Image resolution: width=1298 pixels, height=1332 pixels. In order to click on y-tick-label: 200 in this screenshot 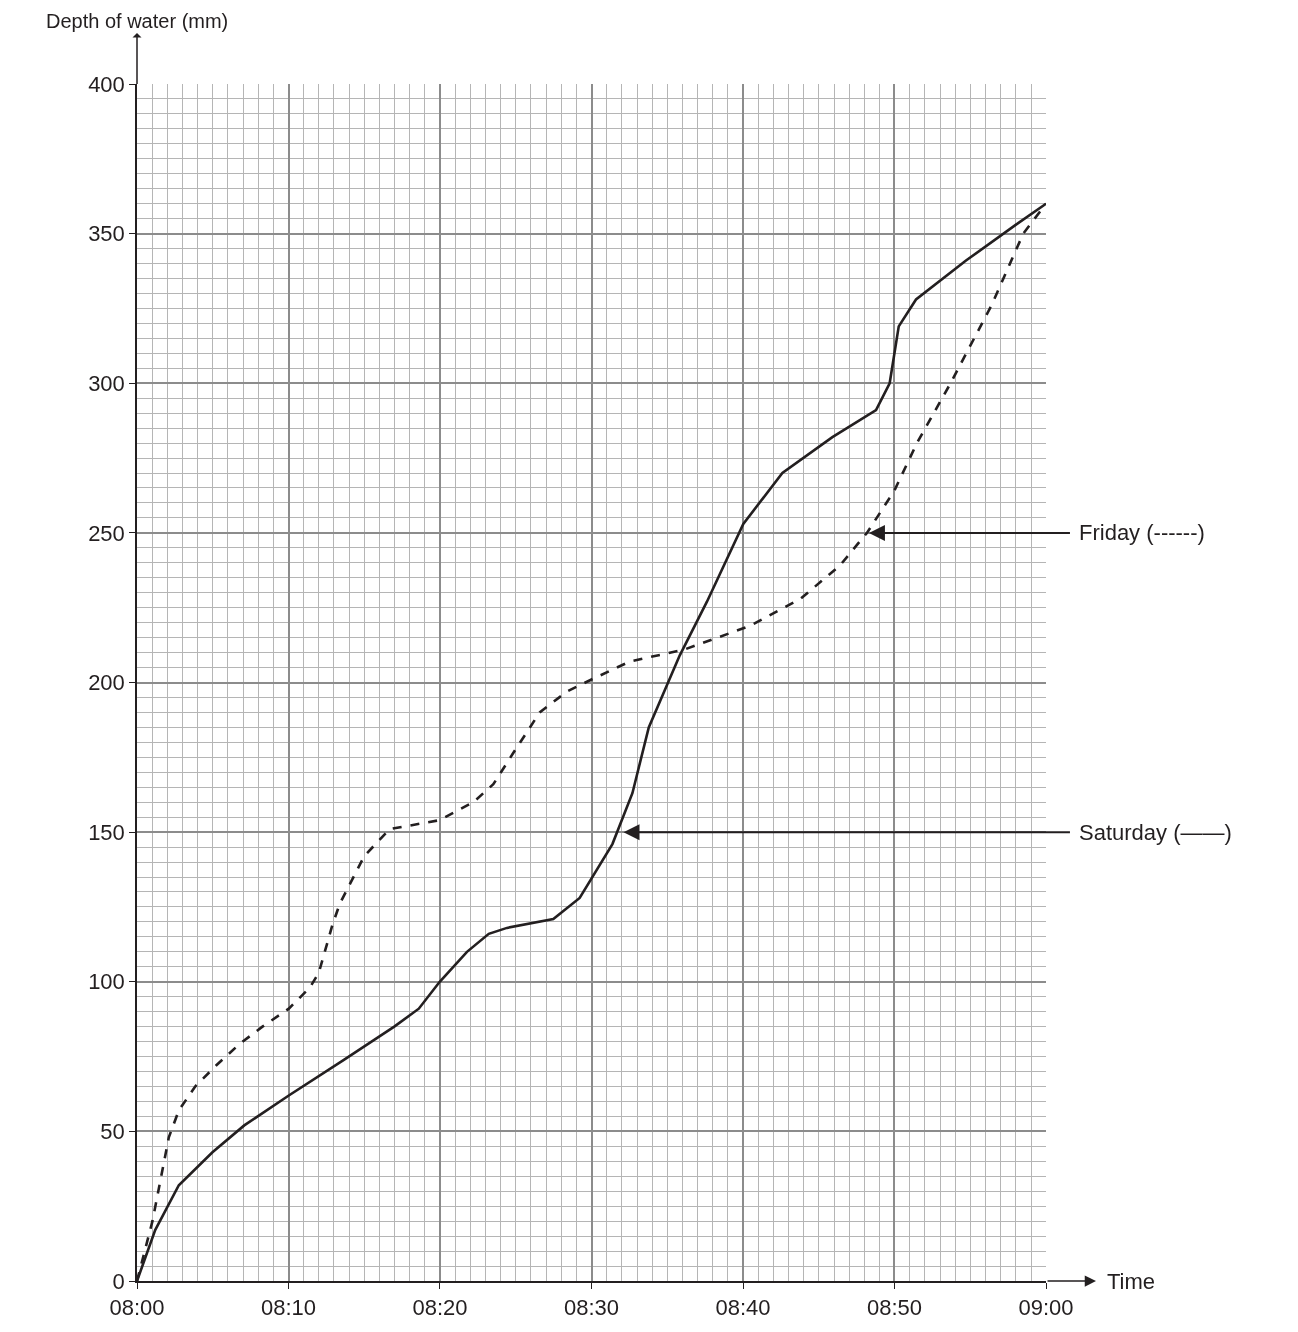, I will do `click(106, 683)`.